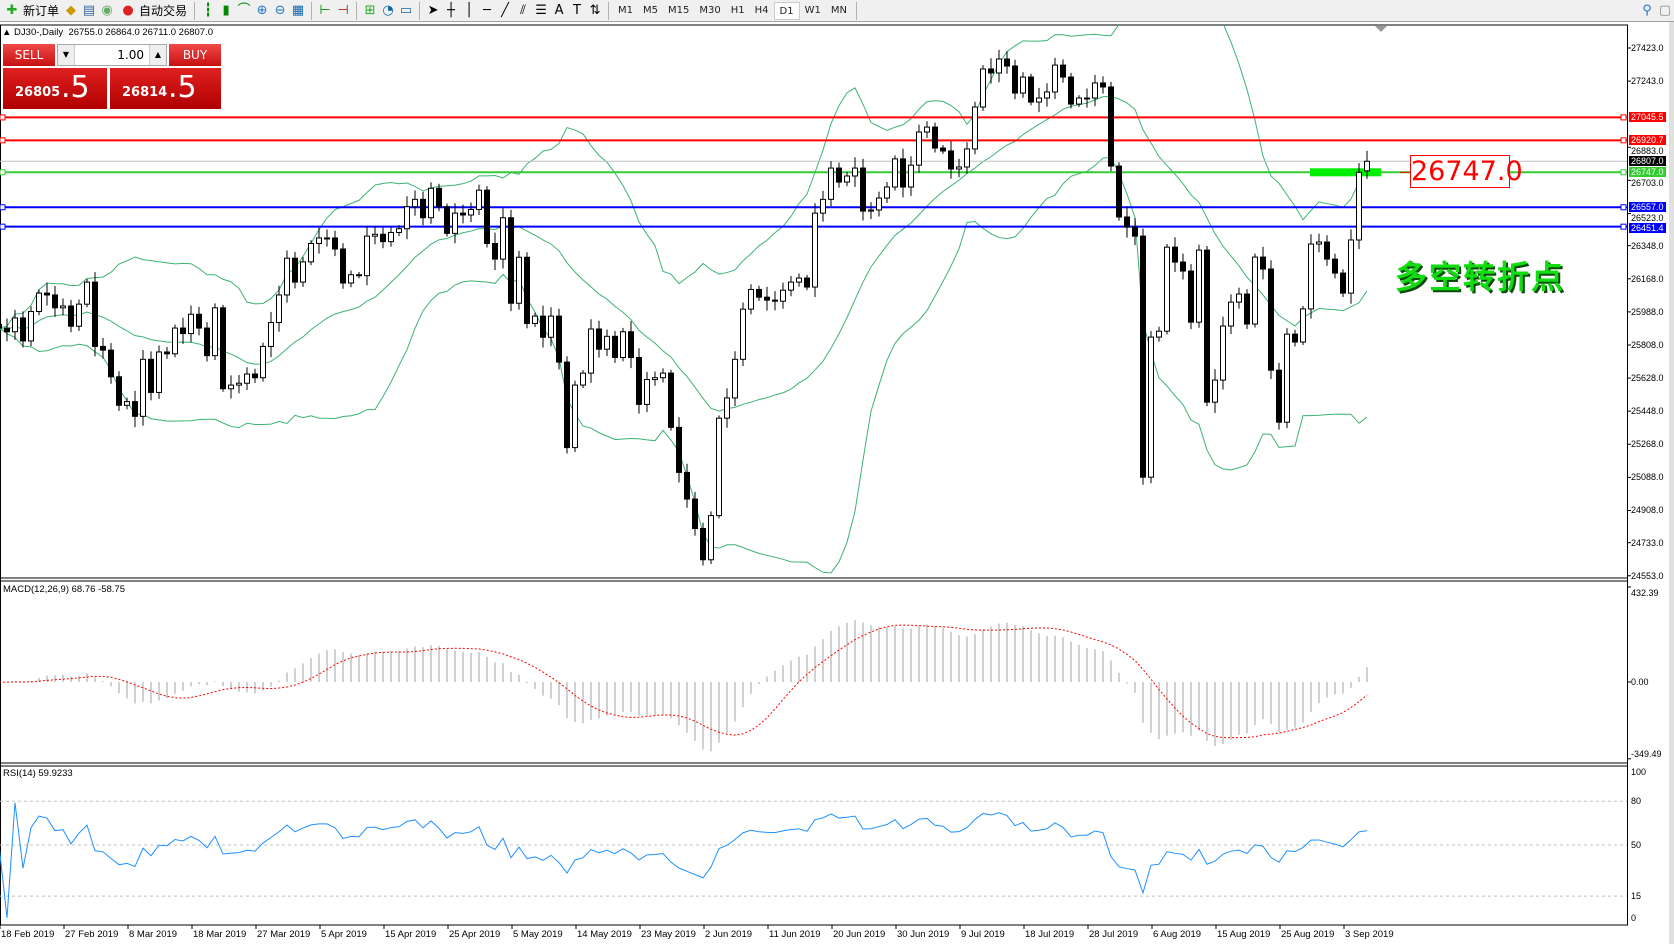  Describe the element at coordinates (128, 10) in the screenshot. I see `auto-trading-icon: ●` at that location.